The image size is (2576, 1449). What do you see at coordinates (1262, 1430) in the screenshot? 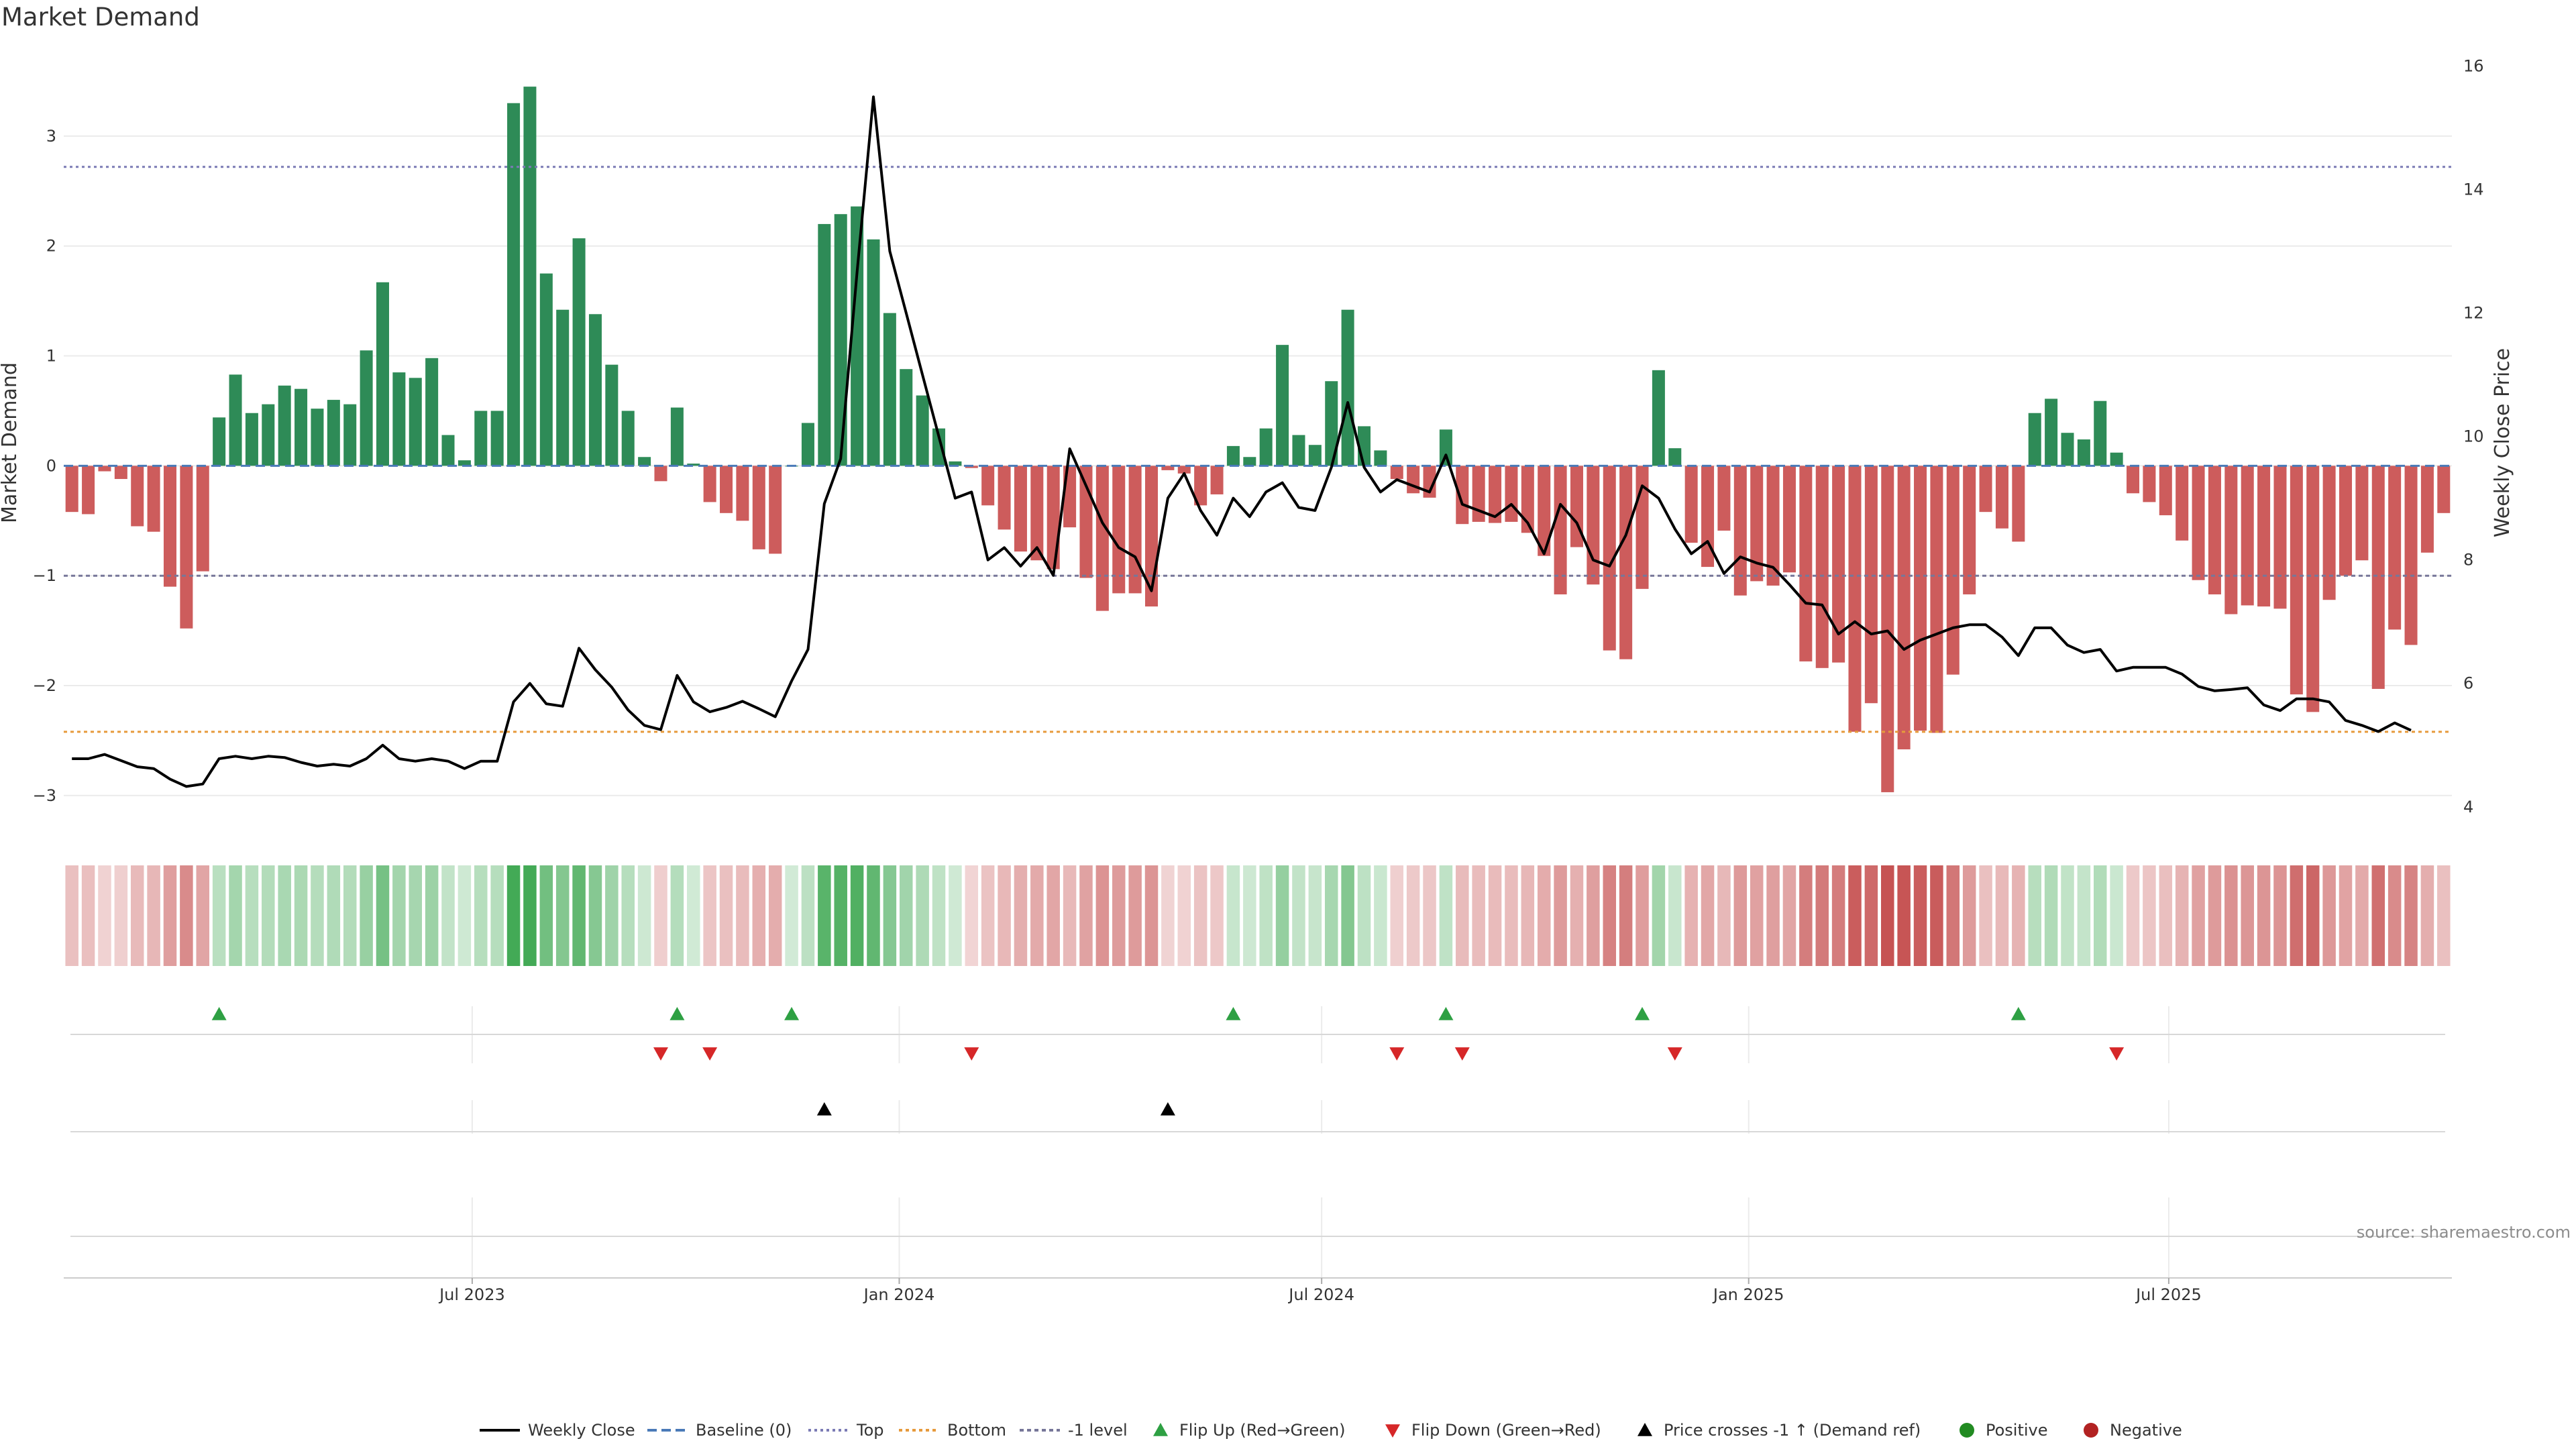
I see `legend-label-flip_up: Flip Up (Red→Green)` at bounding box center [1262, 1430].